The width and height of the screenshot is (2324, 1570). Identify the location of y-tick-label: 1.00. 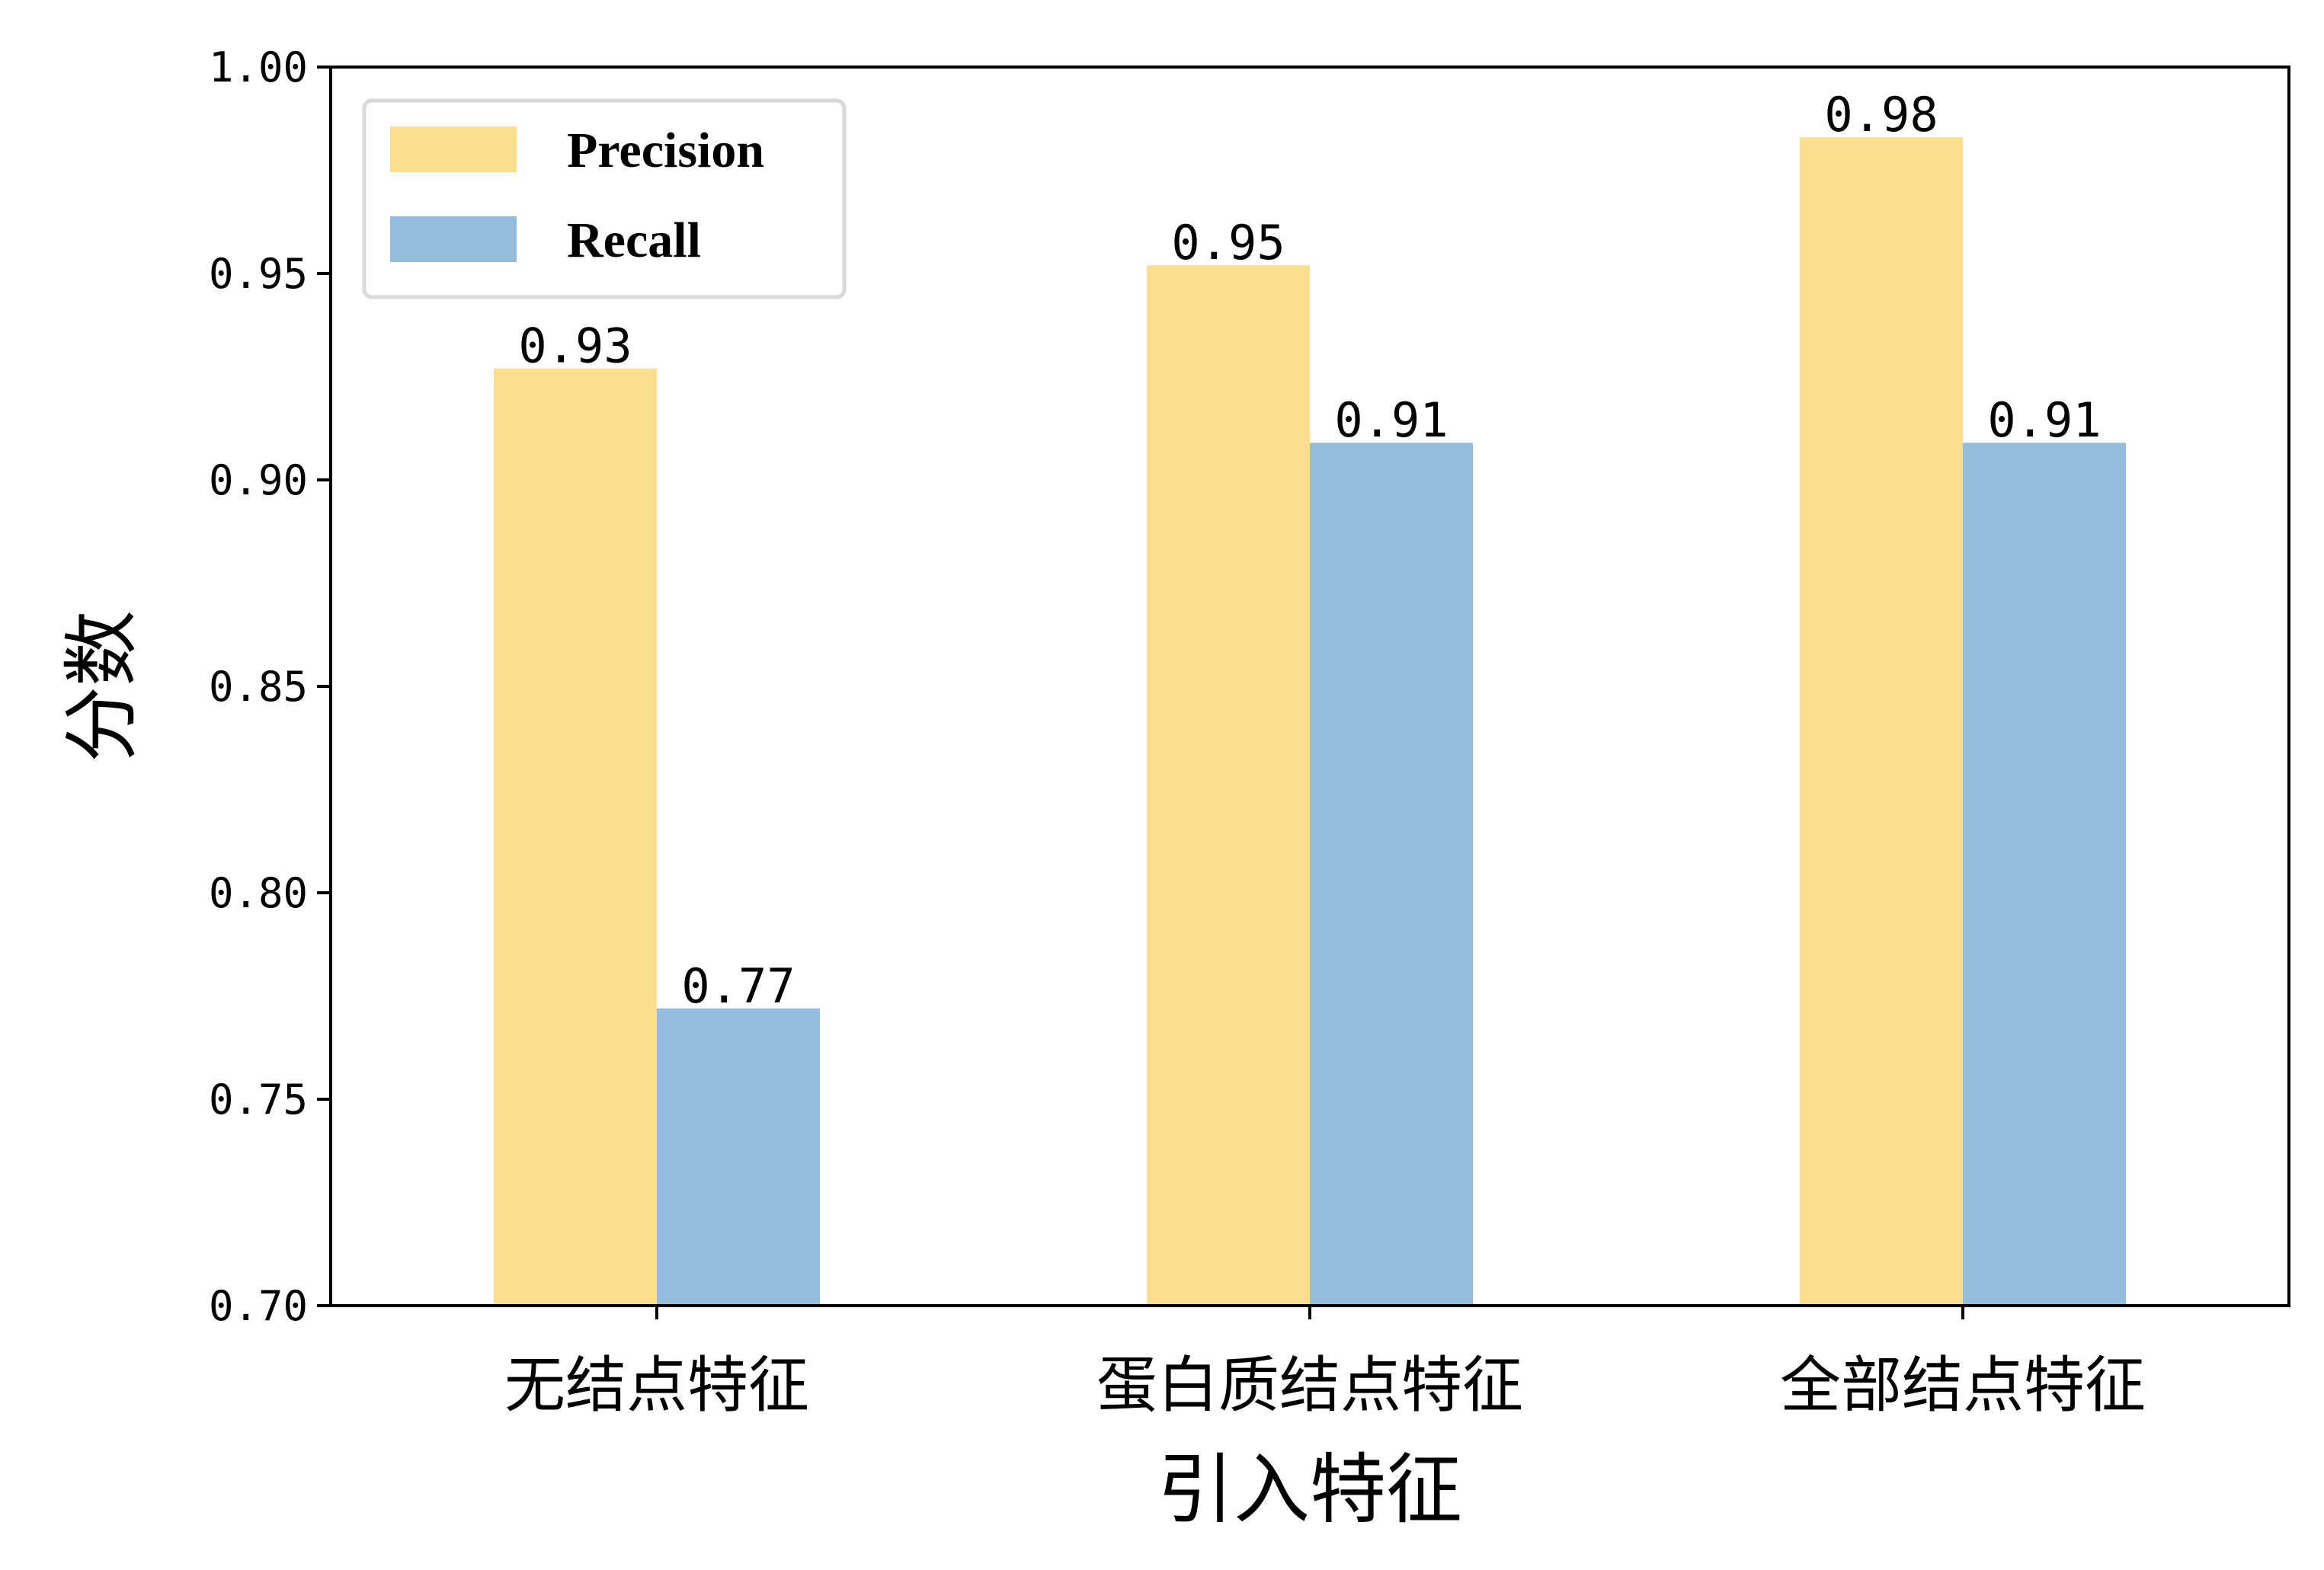
(259, 67).